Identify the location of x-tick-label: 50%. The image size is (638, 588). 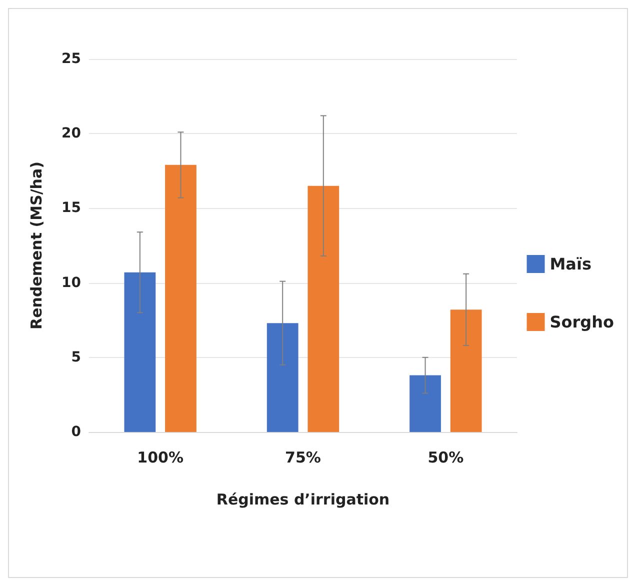
(446, 457).